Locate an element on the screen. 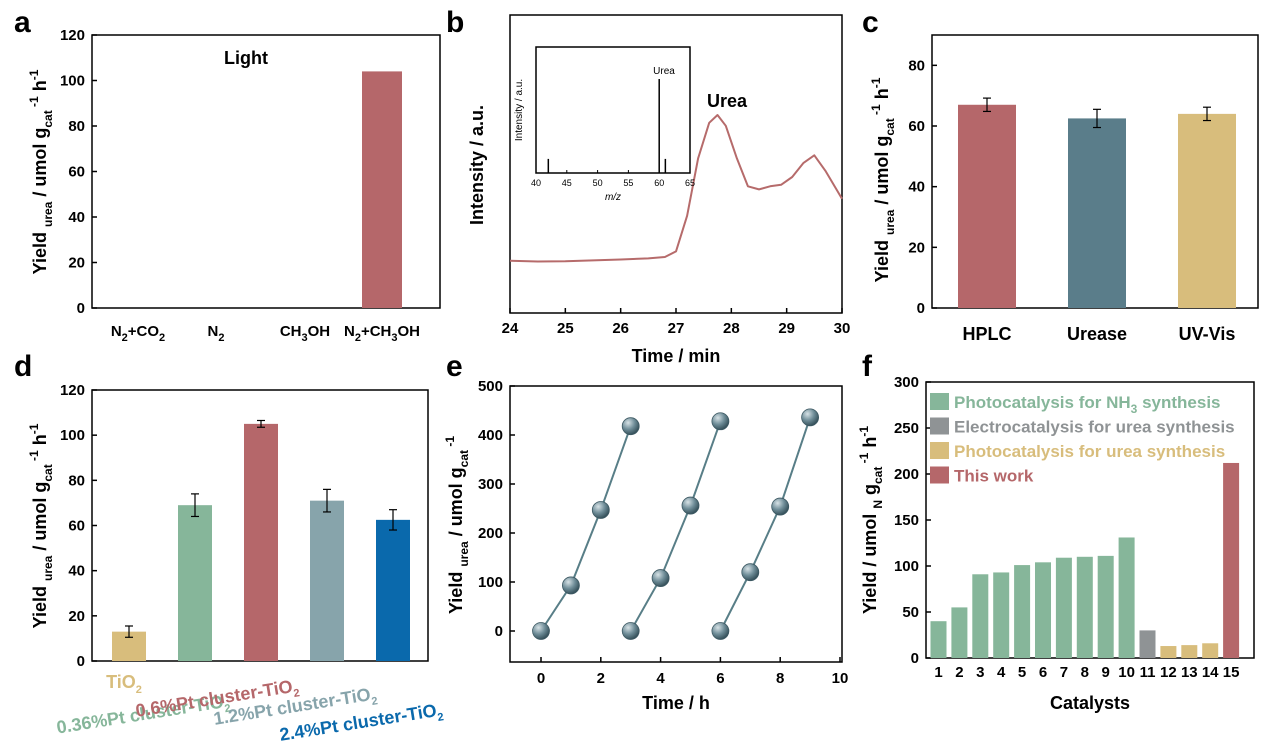 Image resolution: width=1280 pixels, height=743 pixels. panel-b-x-tick-label: 30 is located at coordinates (842, 328).